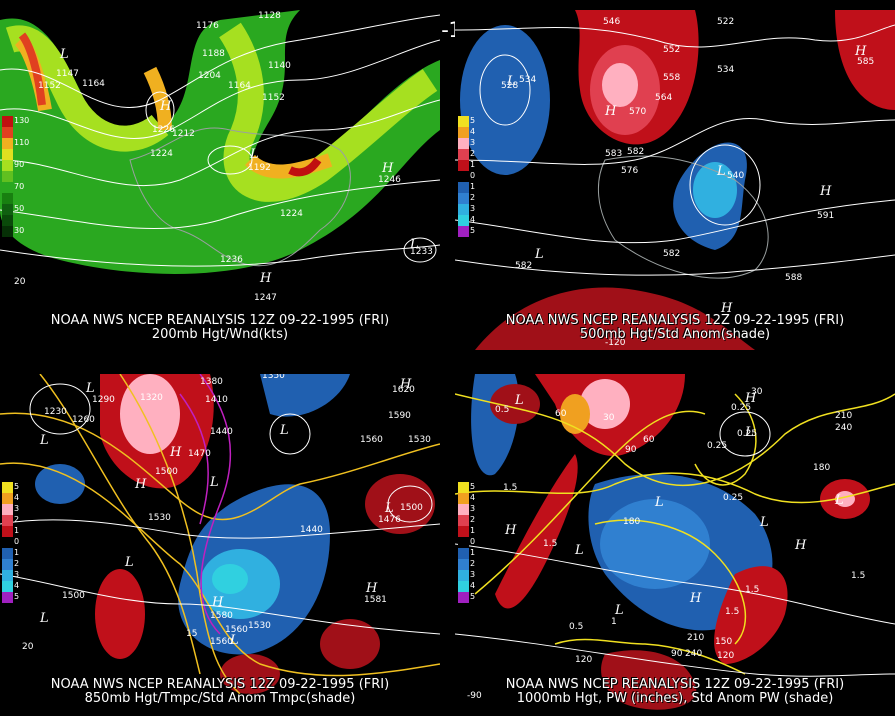  Describe the element at coordinates (613, 154) in the screenshot. I see `contour-label: 583` at that location.